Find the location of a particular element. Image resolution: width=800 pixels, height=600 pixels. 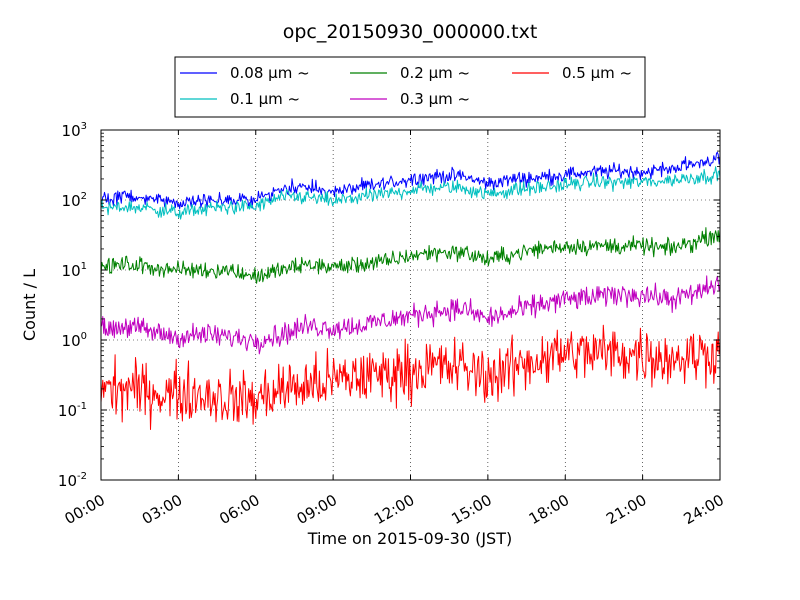

legend-box is located at coordinates (410, 87).